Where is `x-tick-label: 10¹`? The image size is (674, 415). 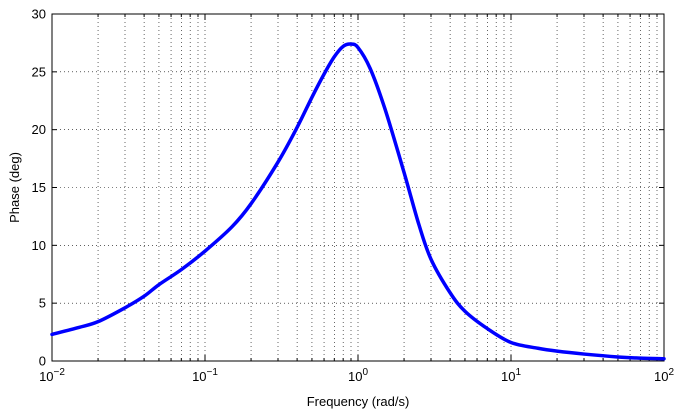
x-tick-label: 10¹ is located at coordinates (511, 375).